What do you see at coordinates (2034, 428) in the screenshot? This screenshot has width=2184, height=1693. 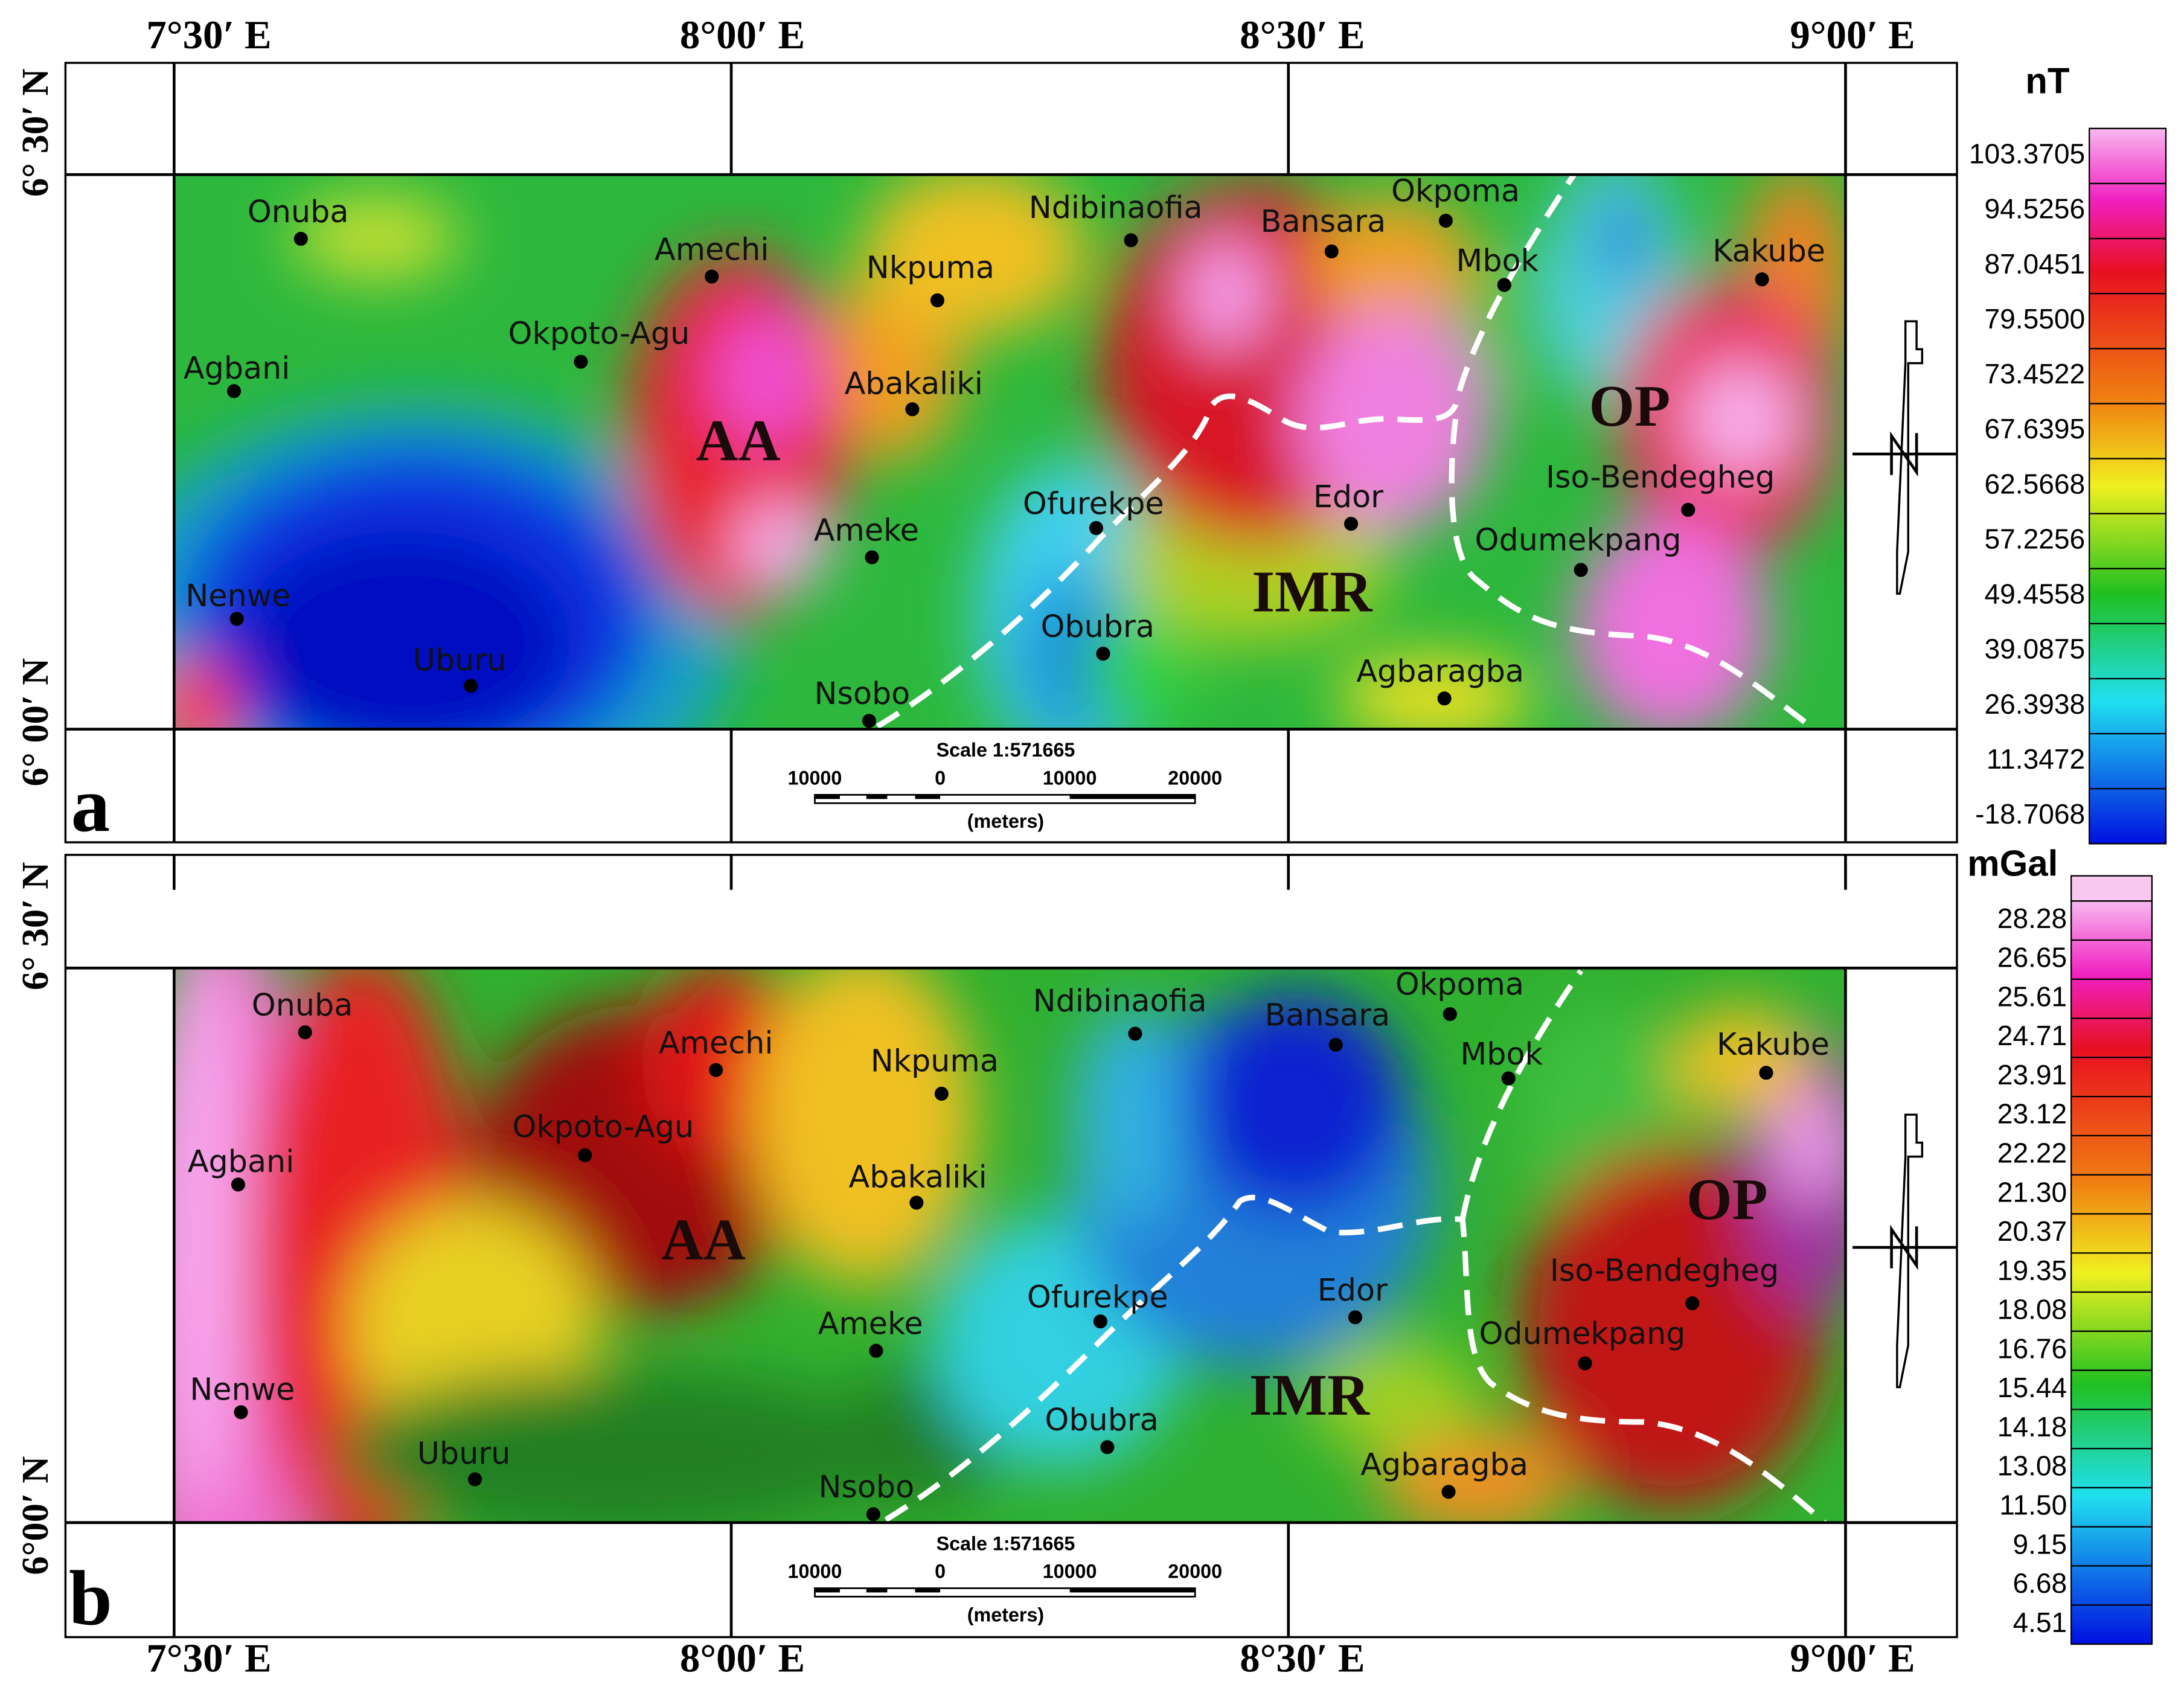 I see `colorbar-label: 67.6395` at bounding box center [2034, 428].